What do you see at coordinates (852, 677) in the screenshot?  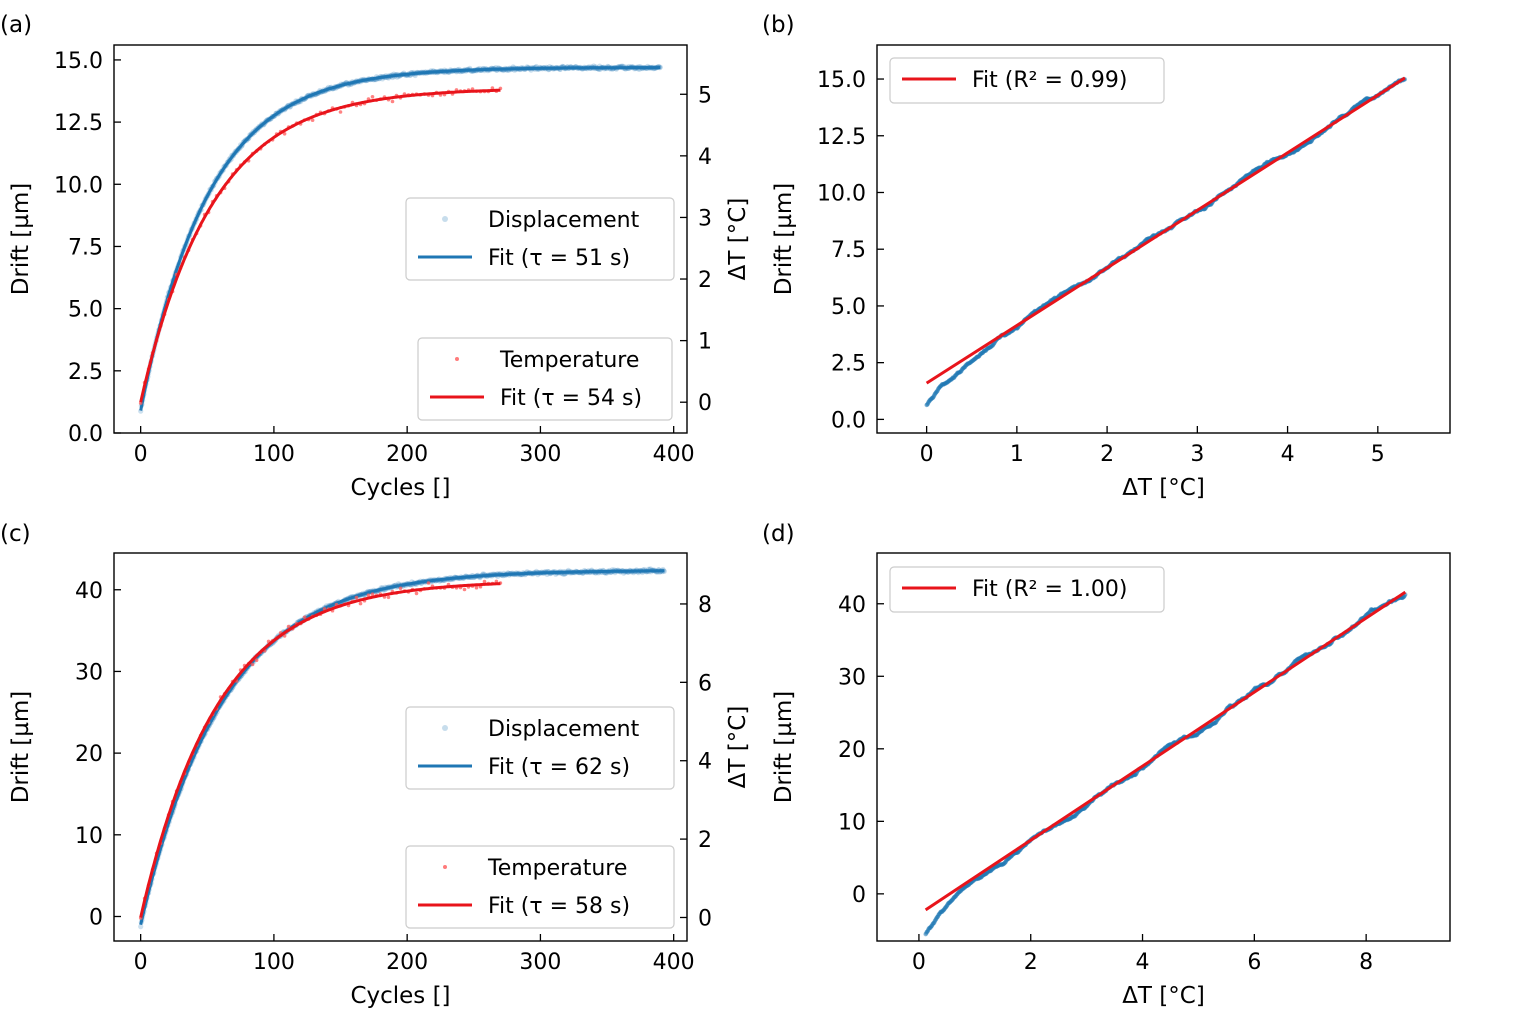 I see `y-tick-label: 30` at bounding box center [852, 677].